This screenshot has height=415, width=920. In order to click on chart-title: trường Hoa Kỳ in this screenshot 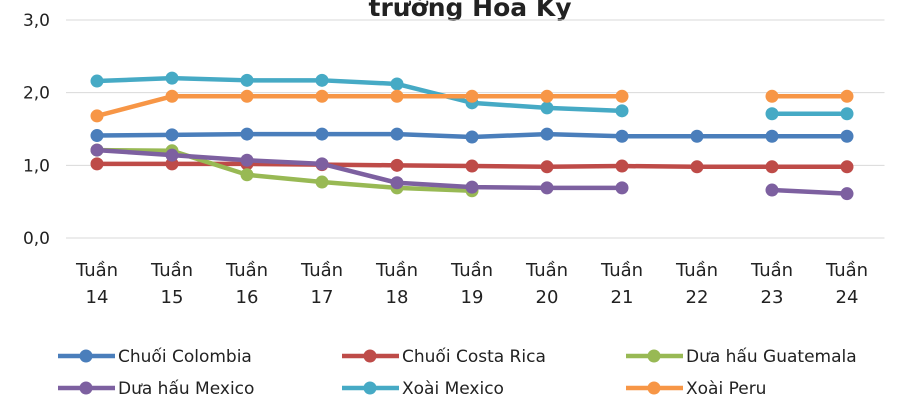, I will do `click(470, 11)`.